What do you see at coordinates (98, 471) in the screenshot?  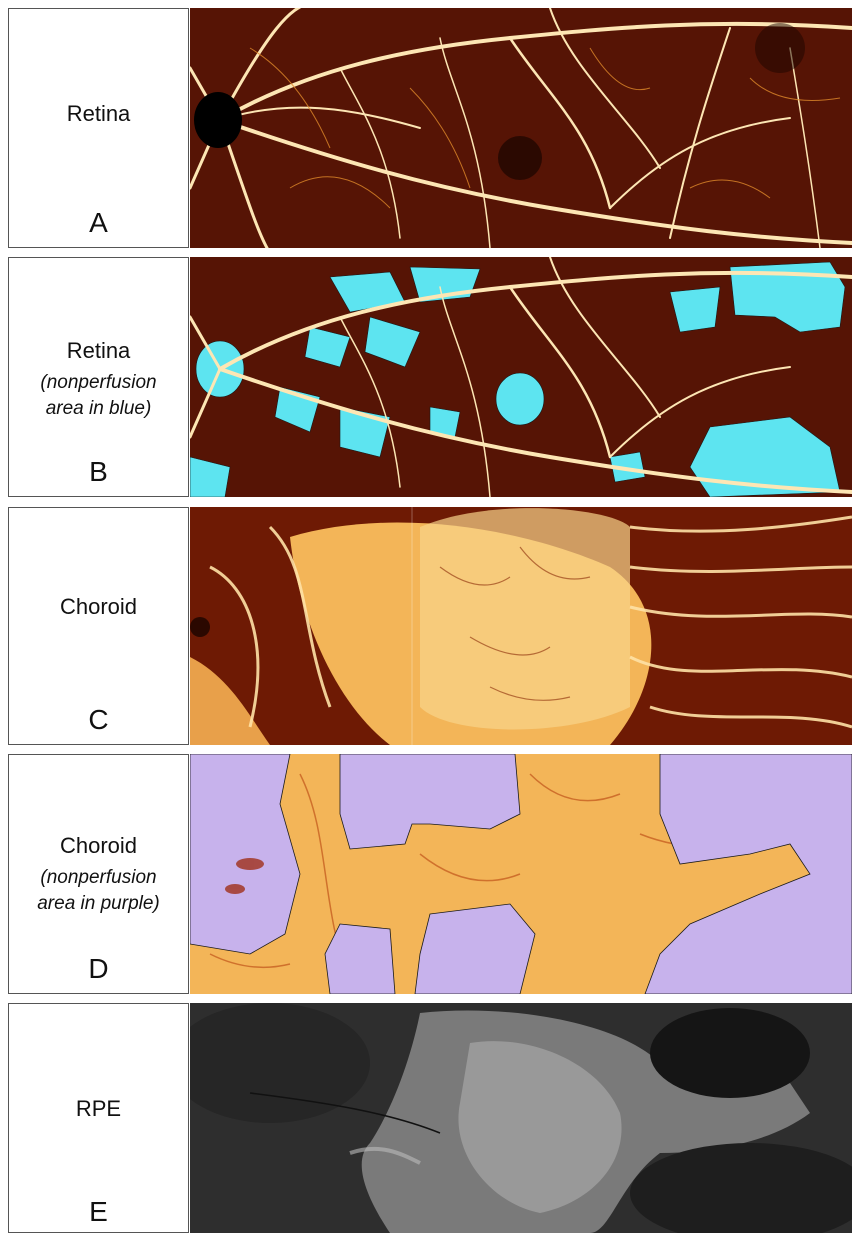 I see `panel-b-letter: B` at bounding box center [98, 471].